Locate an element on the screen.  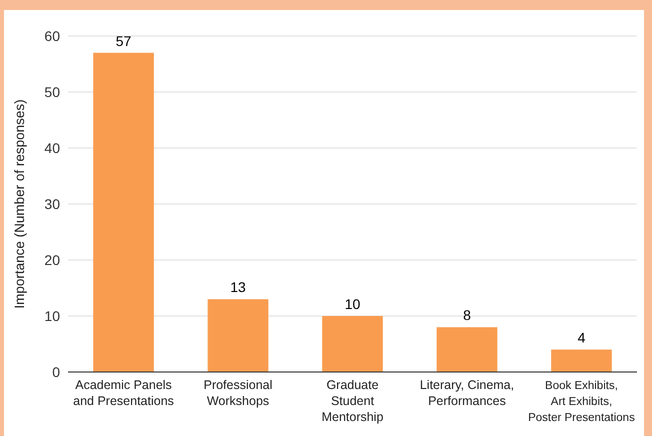
data-label: 57 is located at coordinates (124, 40).